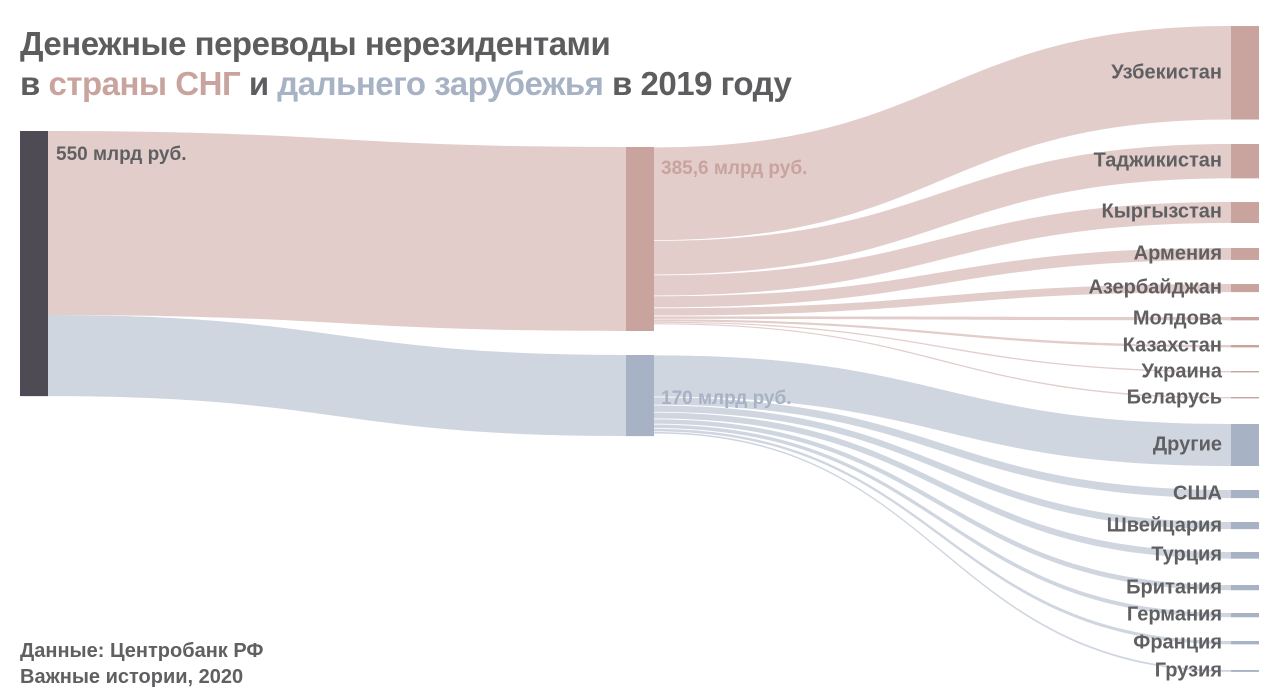 This screenshot has height=700, width=1280. I want to click on source-total-label: 550 млрд руб., so click(121, 154).